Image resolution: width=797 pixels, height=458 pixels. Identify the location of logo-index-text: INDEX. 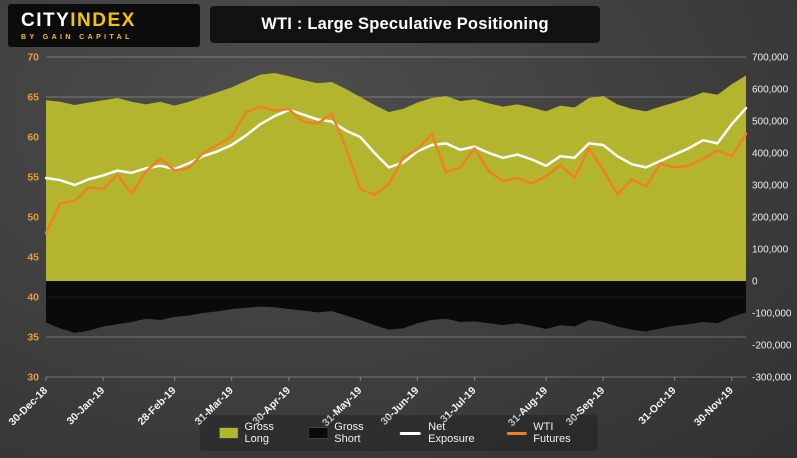
(103, 20).